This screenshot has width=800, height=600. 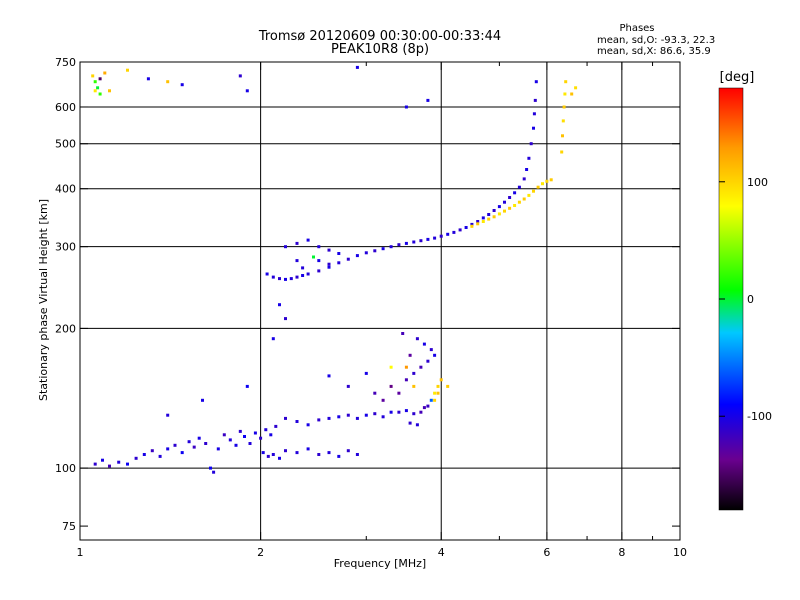 I want to click on chart-title: Tromsø 20120609 00:30:00-00:33:44, so click(x=379, y=36).